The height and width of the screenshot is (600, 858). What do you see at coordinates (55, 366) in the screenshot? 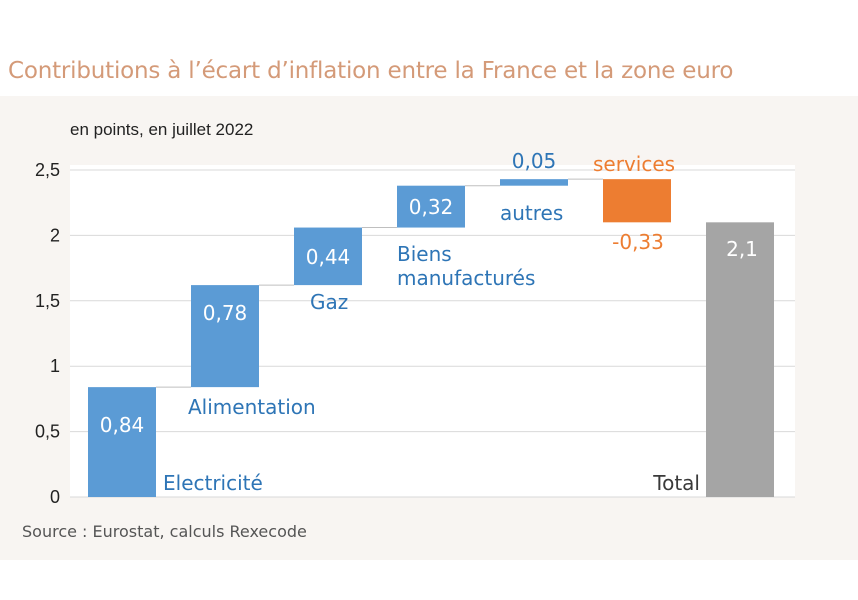
I see `y-tick-label: 1` at bounding box center [55, 366].